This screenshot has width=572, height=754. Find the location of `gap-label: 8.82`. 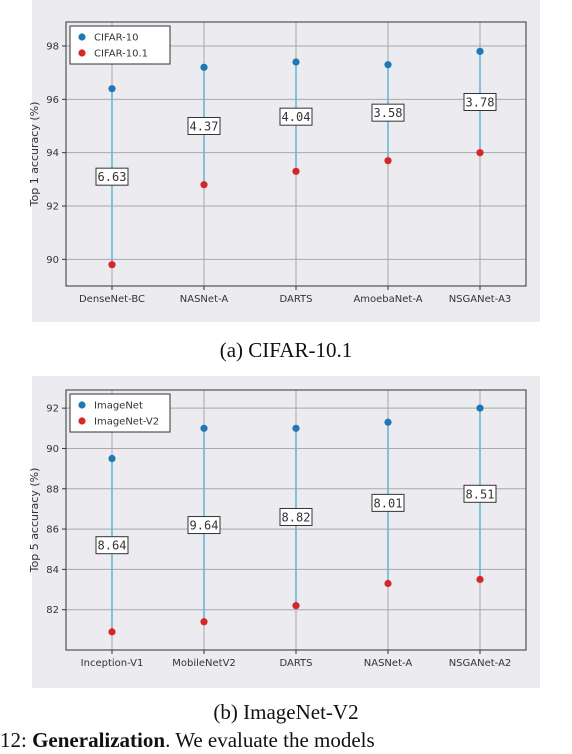

gap-label: 8.82 is located at coordinates (296, 517).